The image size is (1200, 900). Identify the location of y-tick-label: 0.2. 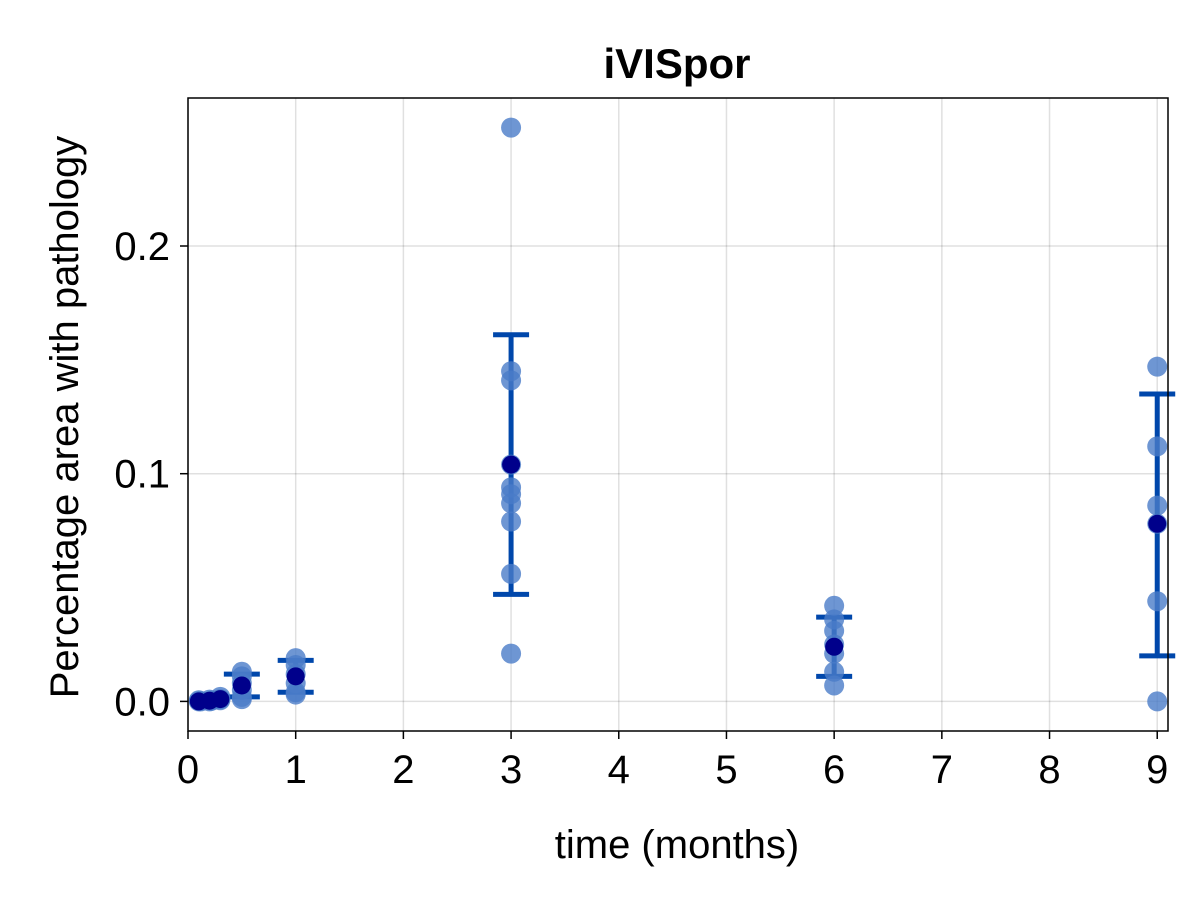
(142, 247).